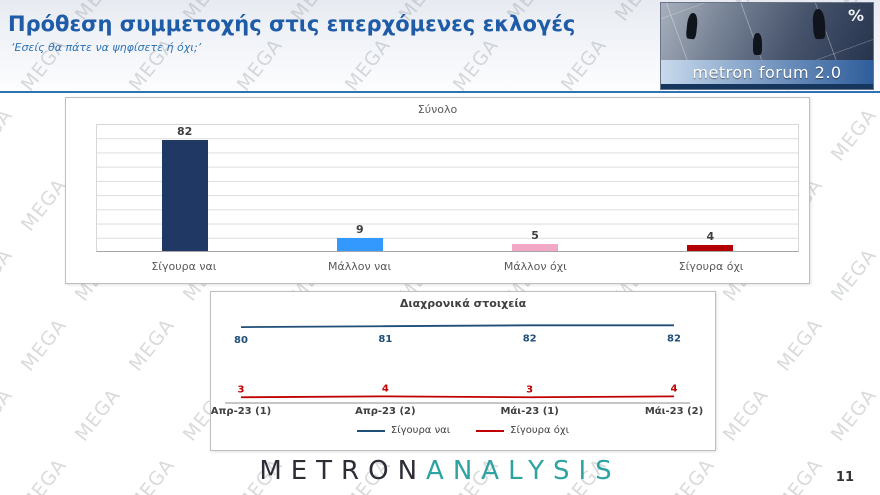  I want to click on bar-category-label: Μάλλον όχι, so click(535, 266).